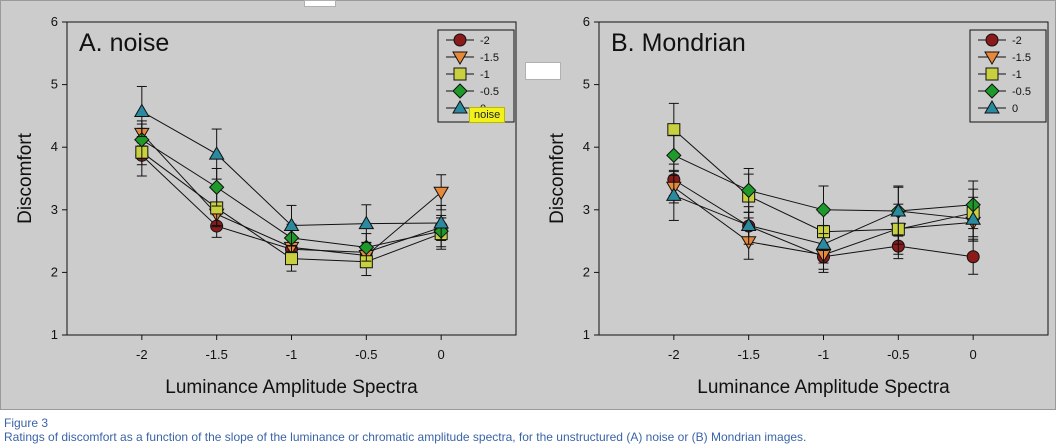 The image size is (1058, 448). I want to click on tooltip: noise, so click(487, 115).